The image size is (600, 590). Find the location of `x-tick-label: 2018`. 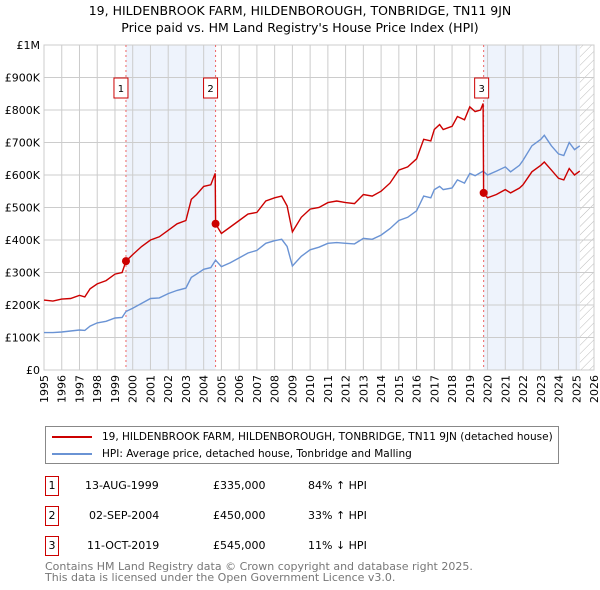

x-tick-label: 2018 is located at coordinates (452, 389).